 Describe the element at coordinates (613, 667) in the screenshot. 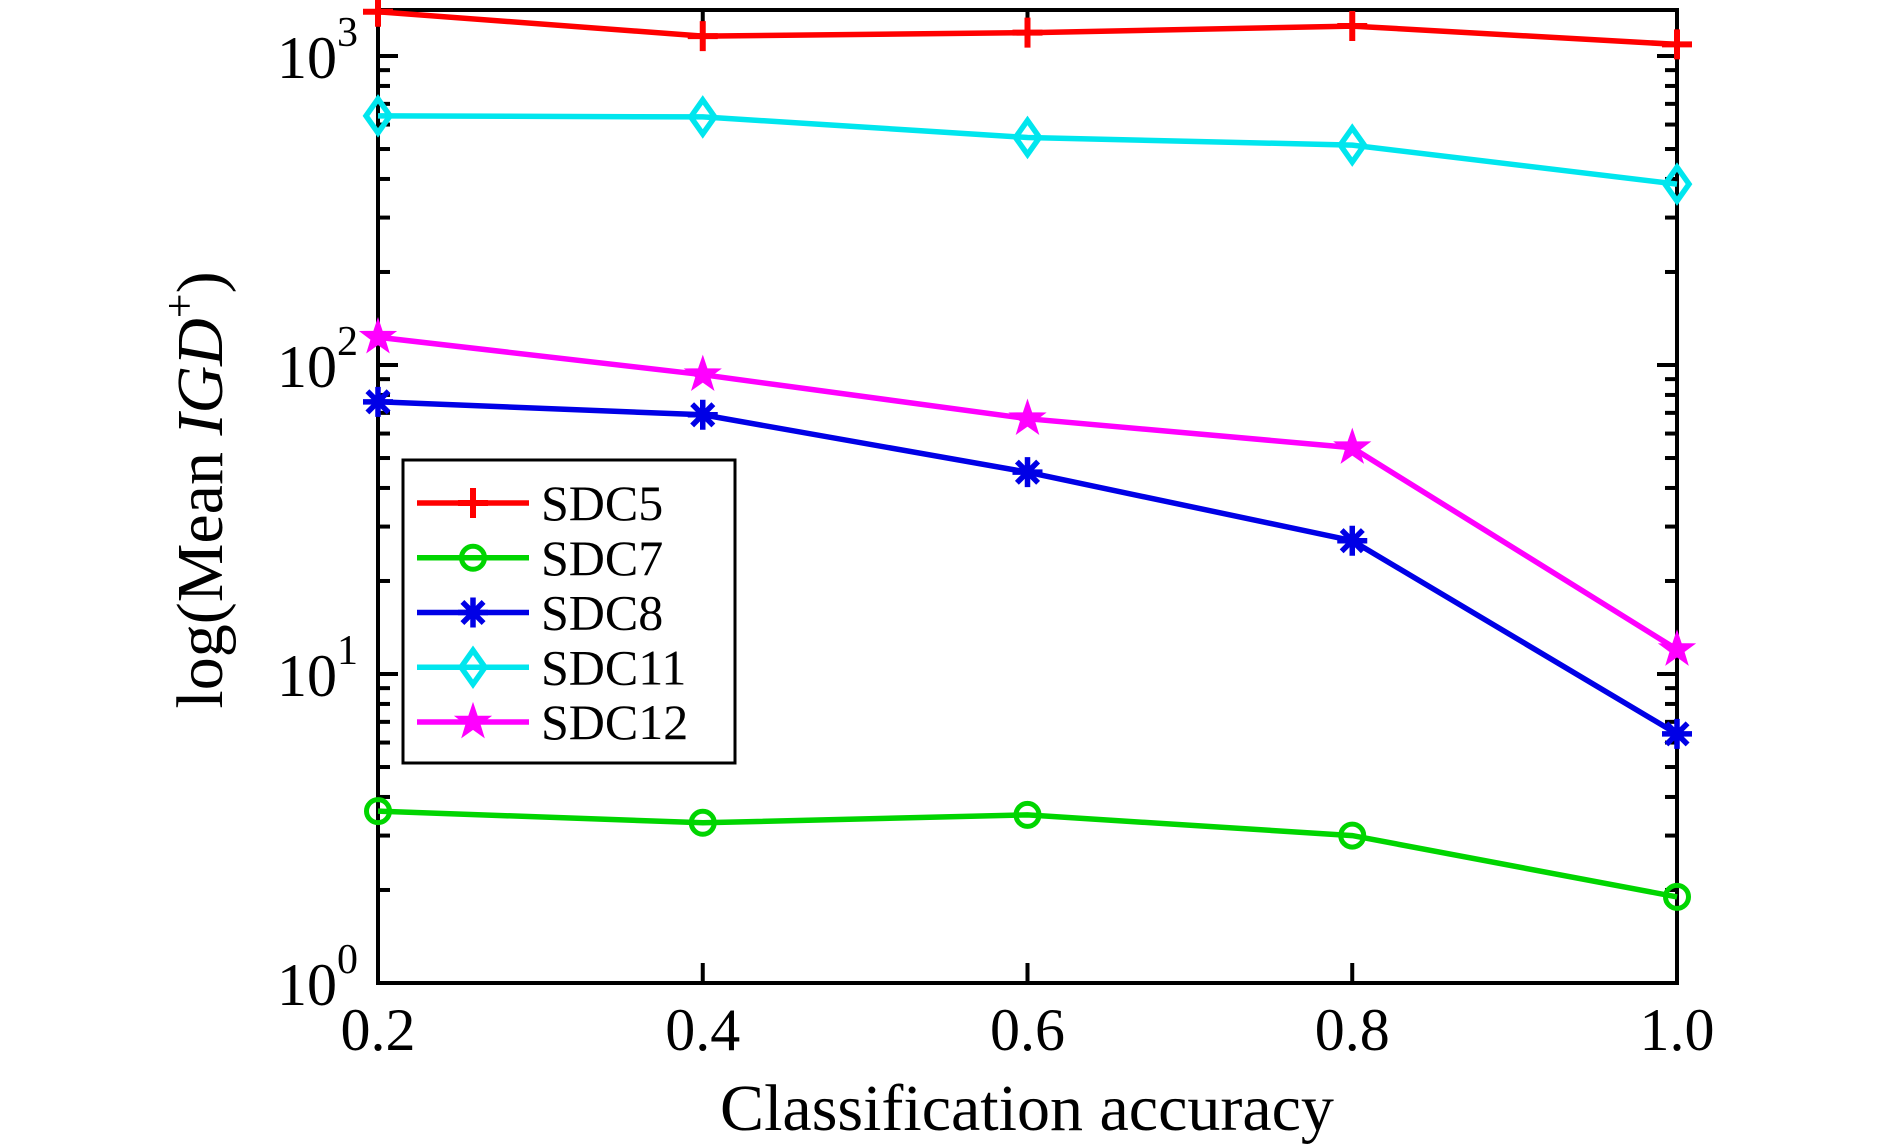

I see `legend-label-SDC11: SDC11` at that location.